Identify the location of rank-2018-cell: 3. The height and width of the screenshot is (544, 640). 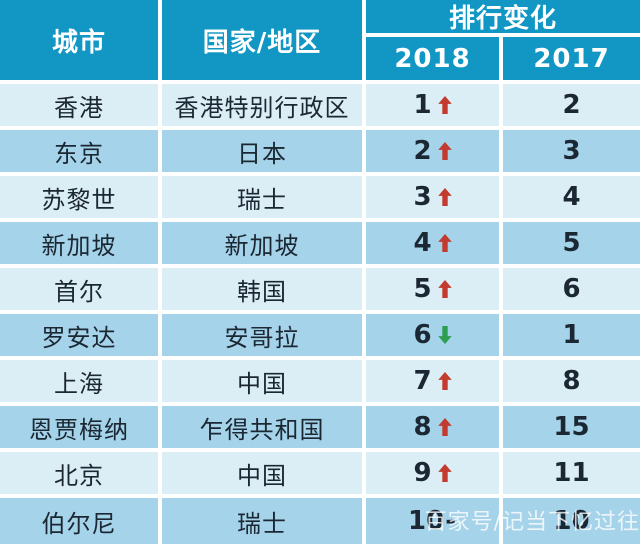
(432, 197).